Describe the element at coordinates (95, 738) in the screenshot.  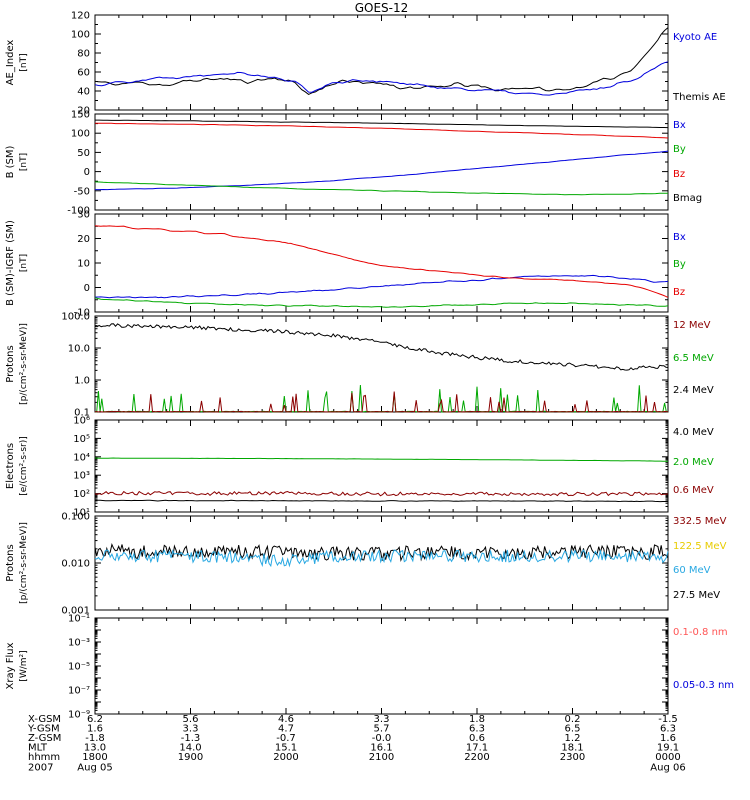
I see `axis-row-value-z-gsm-0: -1.8` at that location.